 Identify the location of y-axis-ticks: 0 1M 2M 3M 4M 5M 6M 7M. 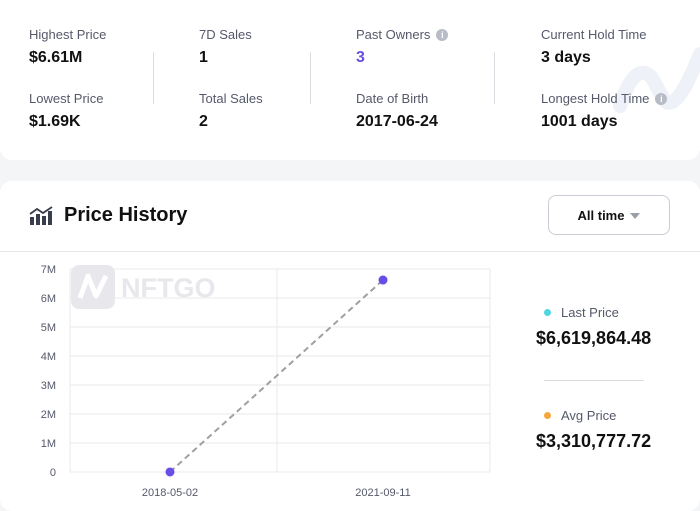
(48, 371).